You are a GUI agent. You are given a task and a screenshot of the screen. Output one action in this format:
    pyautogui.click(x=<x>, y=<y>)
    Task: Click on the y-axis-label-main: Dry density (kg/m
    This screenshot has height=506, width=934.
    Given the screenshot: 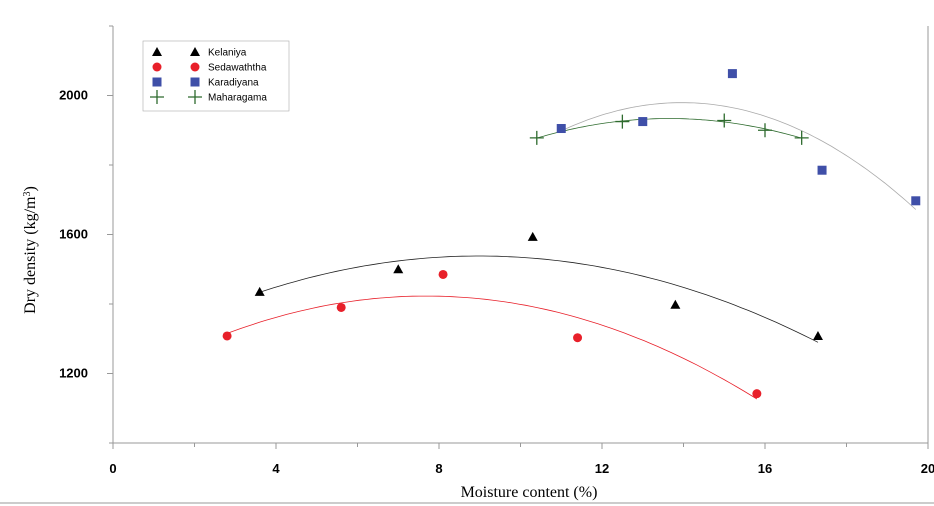 What is the action you would take?
    pyautogui.click(x=30, y=255)
    